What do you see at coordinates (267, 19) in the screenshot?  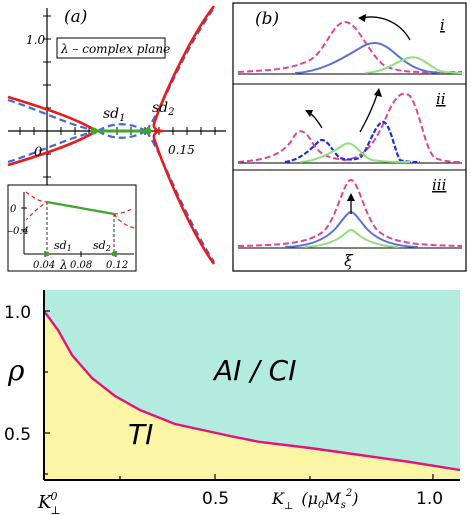 I see `panel-b-label: (b)` at bounding box center [267, 19].